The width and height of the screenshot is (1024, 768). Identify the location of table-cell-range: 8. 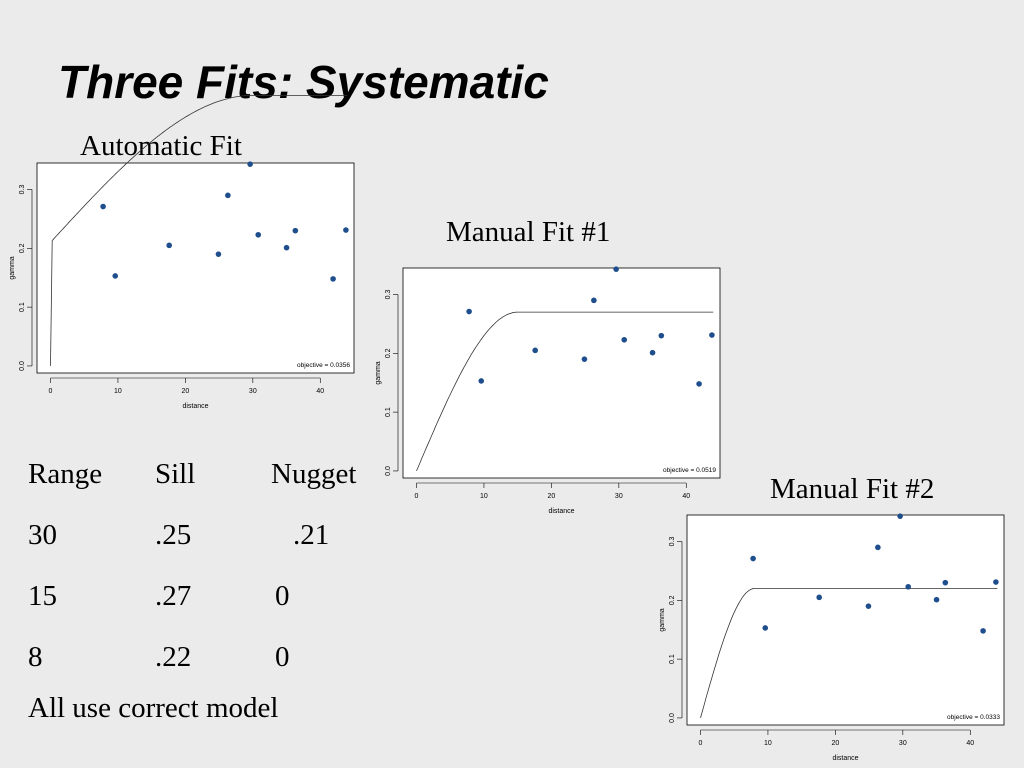
(35, 657).